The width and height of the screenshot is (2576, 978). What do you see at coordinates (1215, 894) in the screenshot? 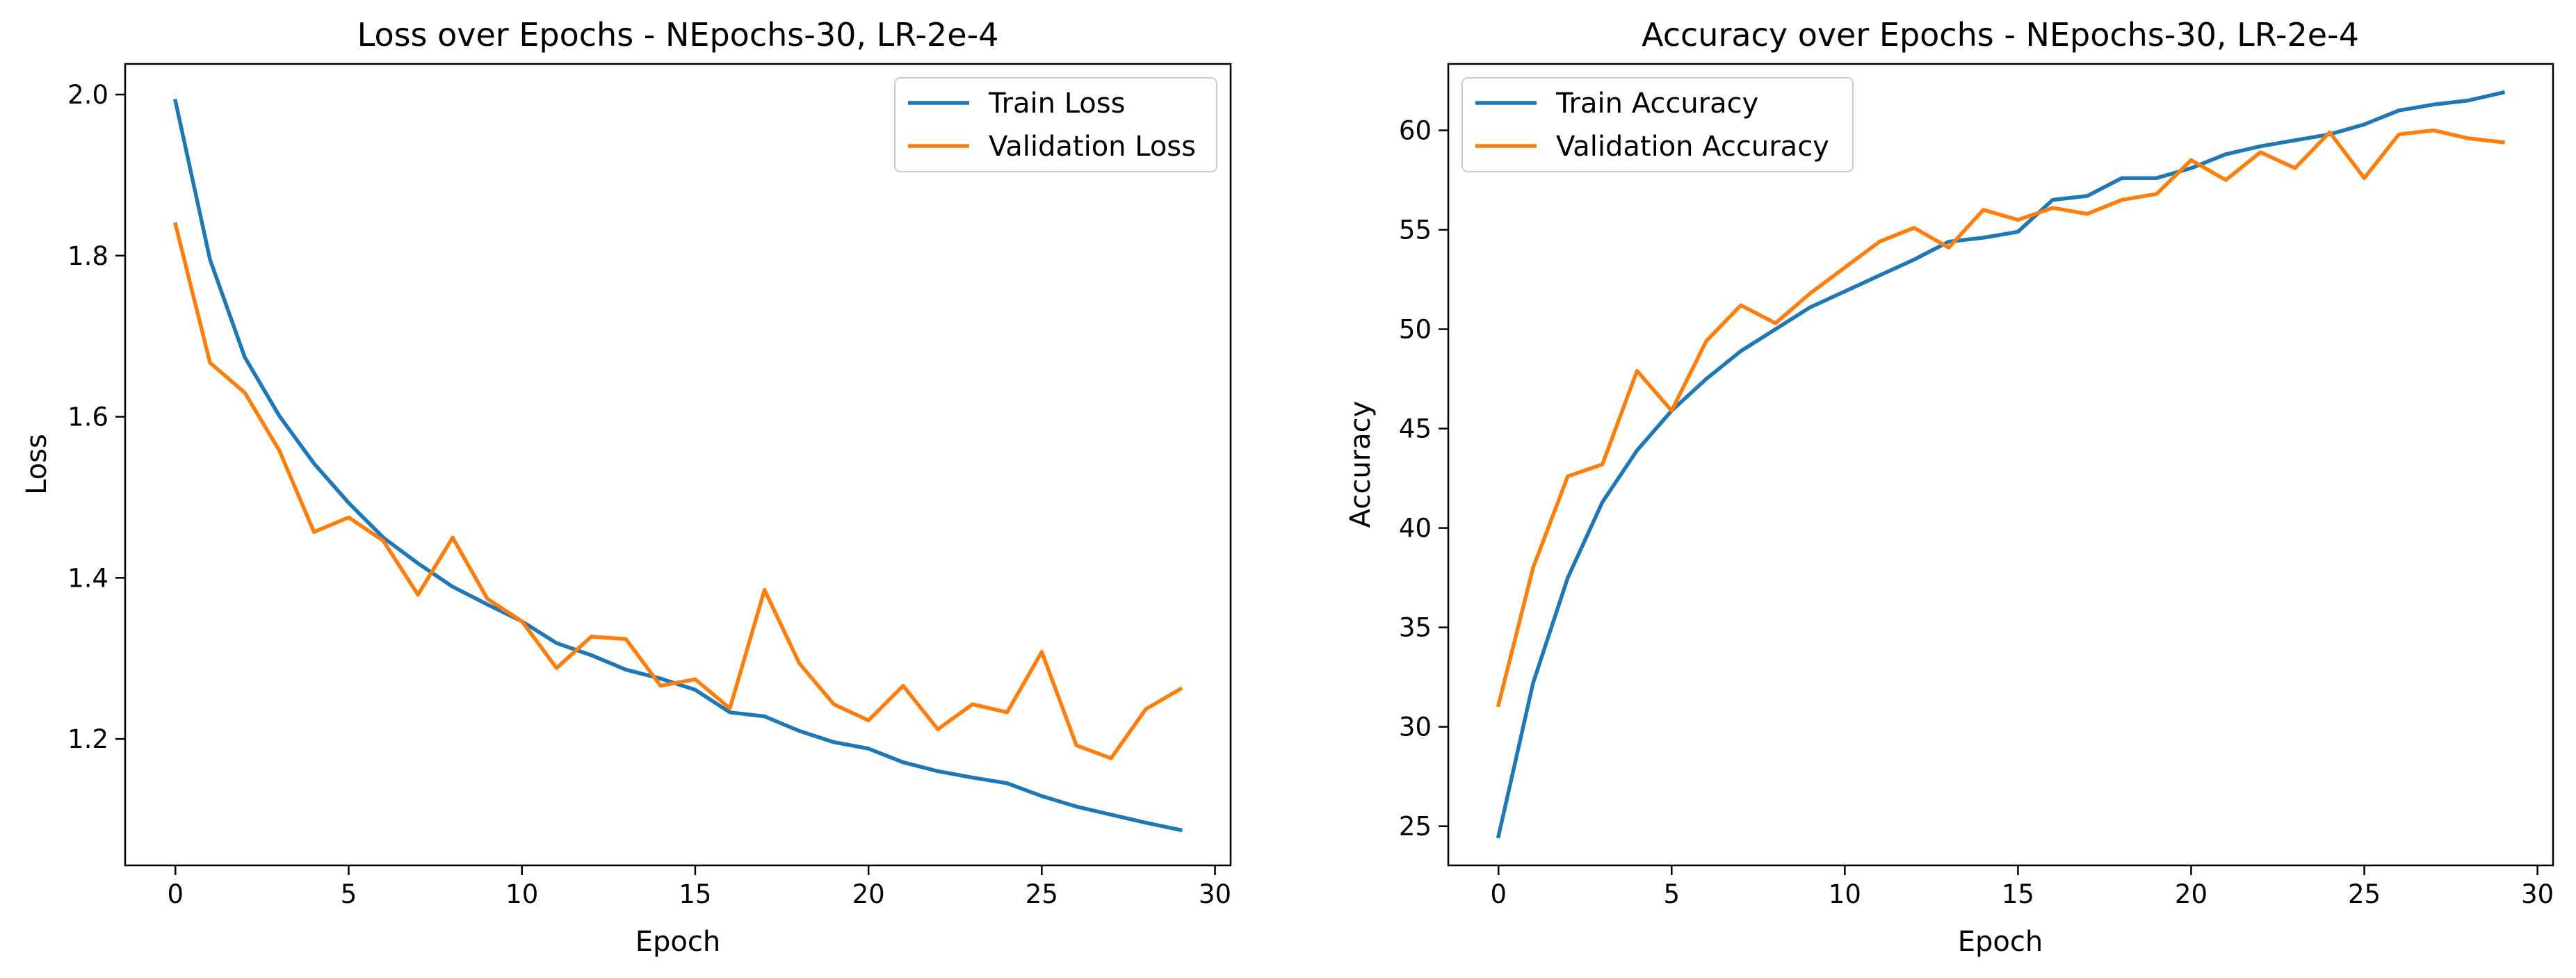
I see `loss-xtick-label: 30` at bounding box center [1215, 894].